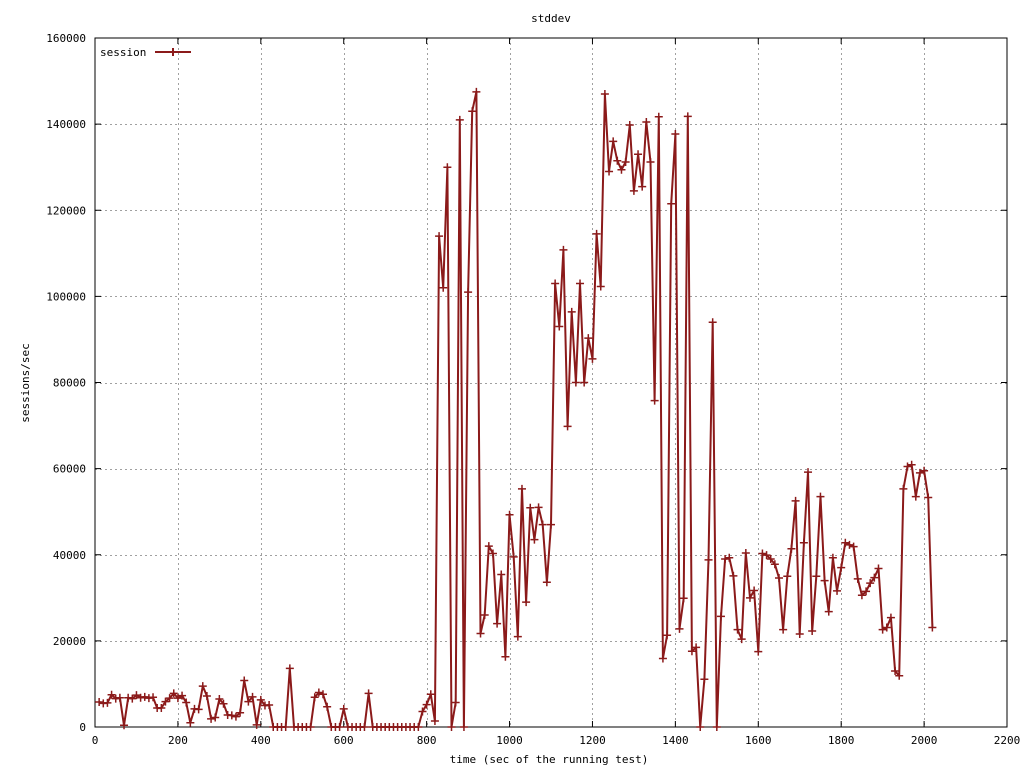 The height and width of the screenshot is (768, 1024). I want to click on y-tick-label: 100000, so click(66, 296).